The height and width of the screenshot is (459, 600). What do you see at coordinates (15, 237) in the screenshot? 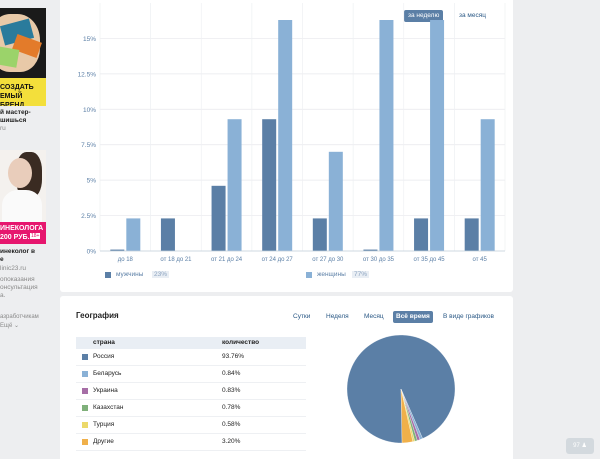
I see `ad-banner-line: 200 РУБ.` at bounding box center [15, 237].